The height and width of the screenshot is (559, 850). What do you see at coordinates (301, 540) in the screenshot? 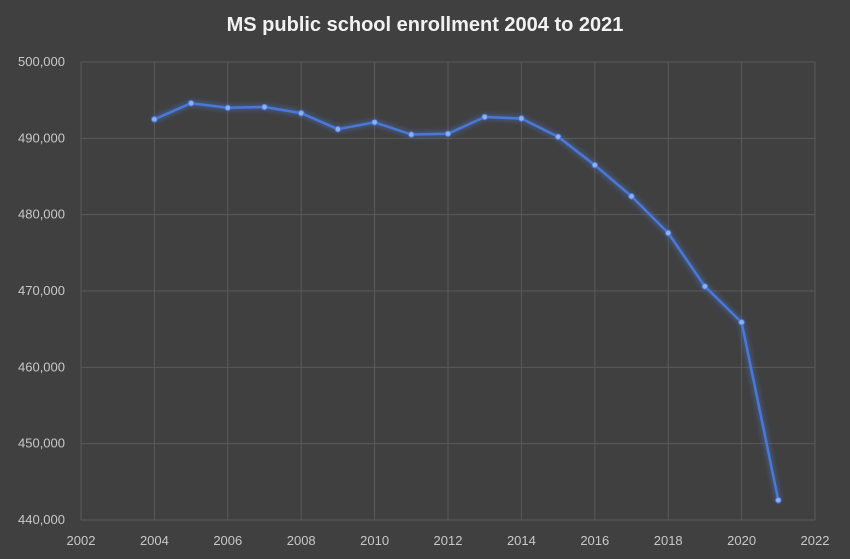
I see `x-tick-label: 2008` at bounding box center [301, 540].